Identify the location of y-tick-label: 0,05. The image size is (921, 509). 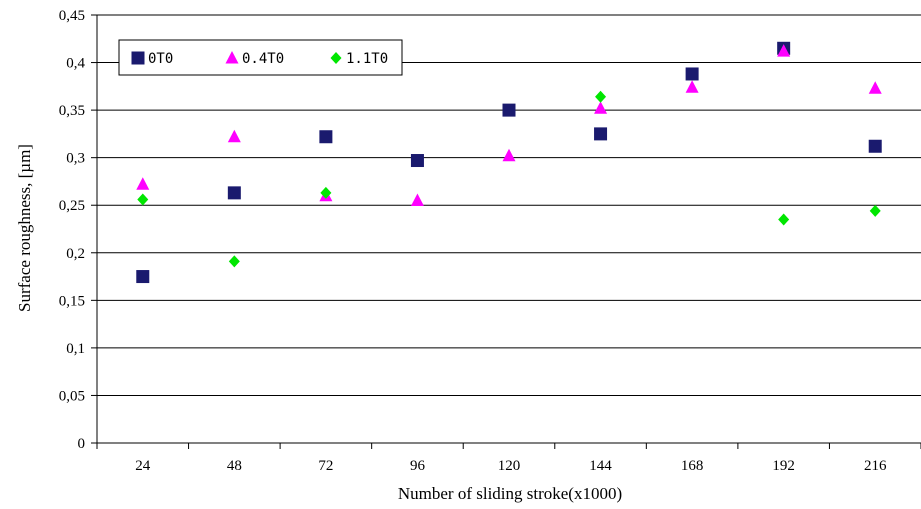
(72, 396).